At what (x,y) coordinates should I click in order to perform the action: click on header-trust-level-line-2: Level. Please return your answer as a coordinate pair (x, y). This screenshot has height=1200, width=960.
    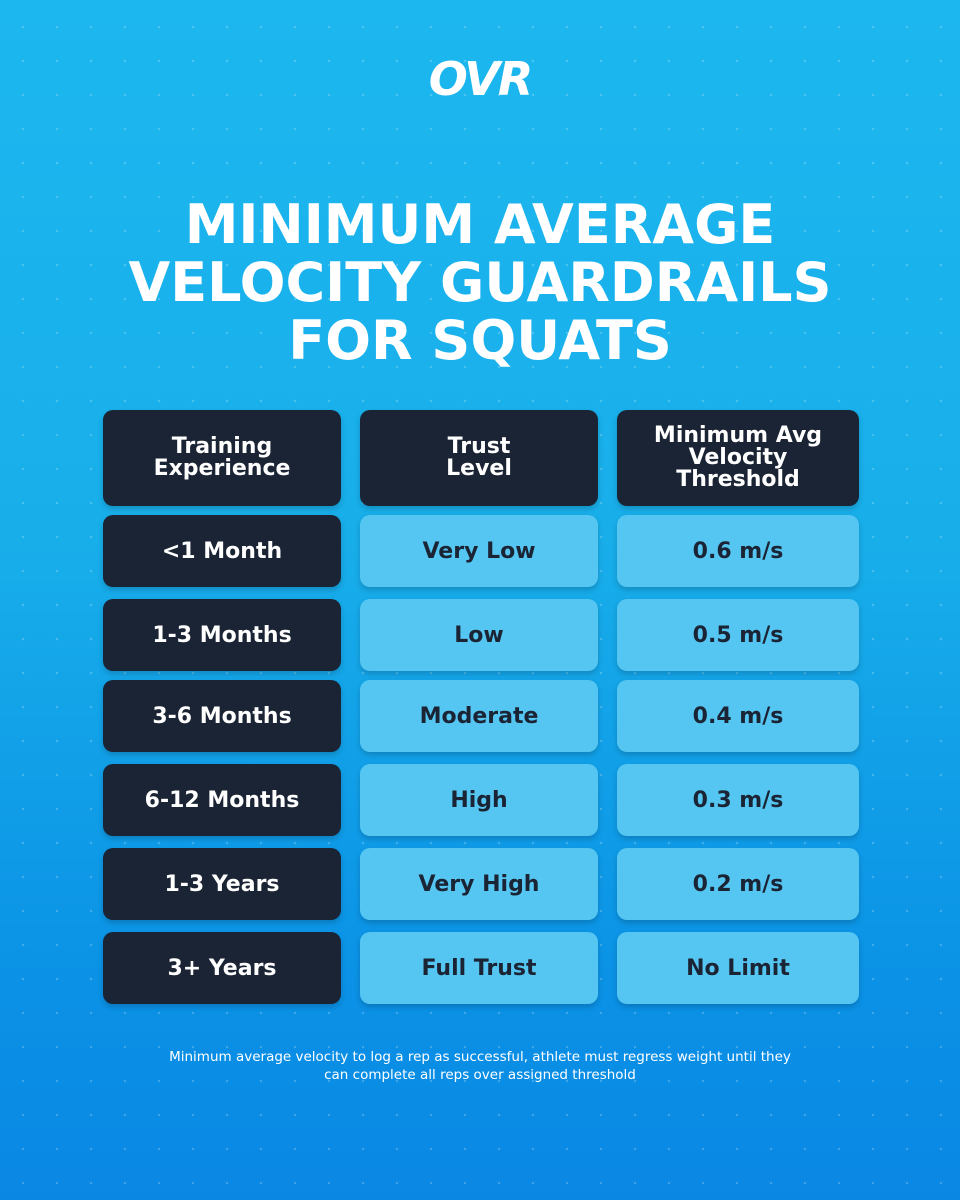
    Looking at the image, I should click on (479, 468).